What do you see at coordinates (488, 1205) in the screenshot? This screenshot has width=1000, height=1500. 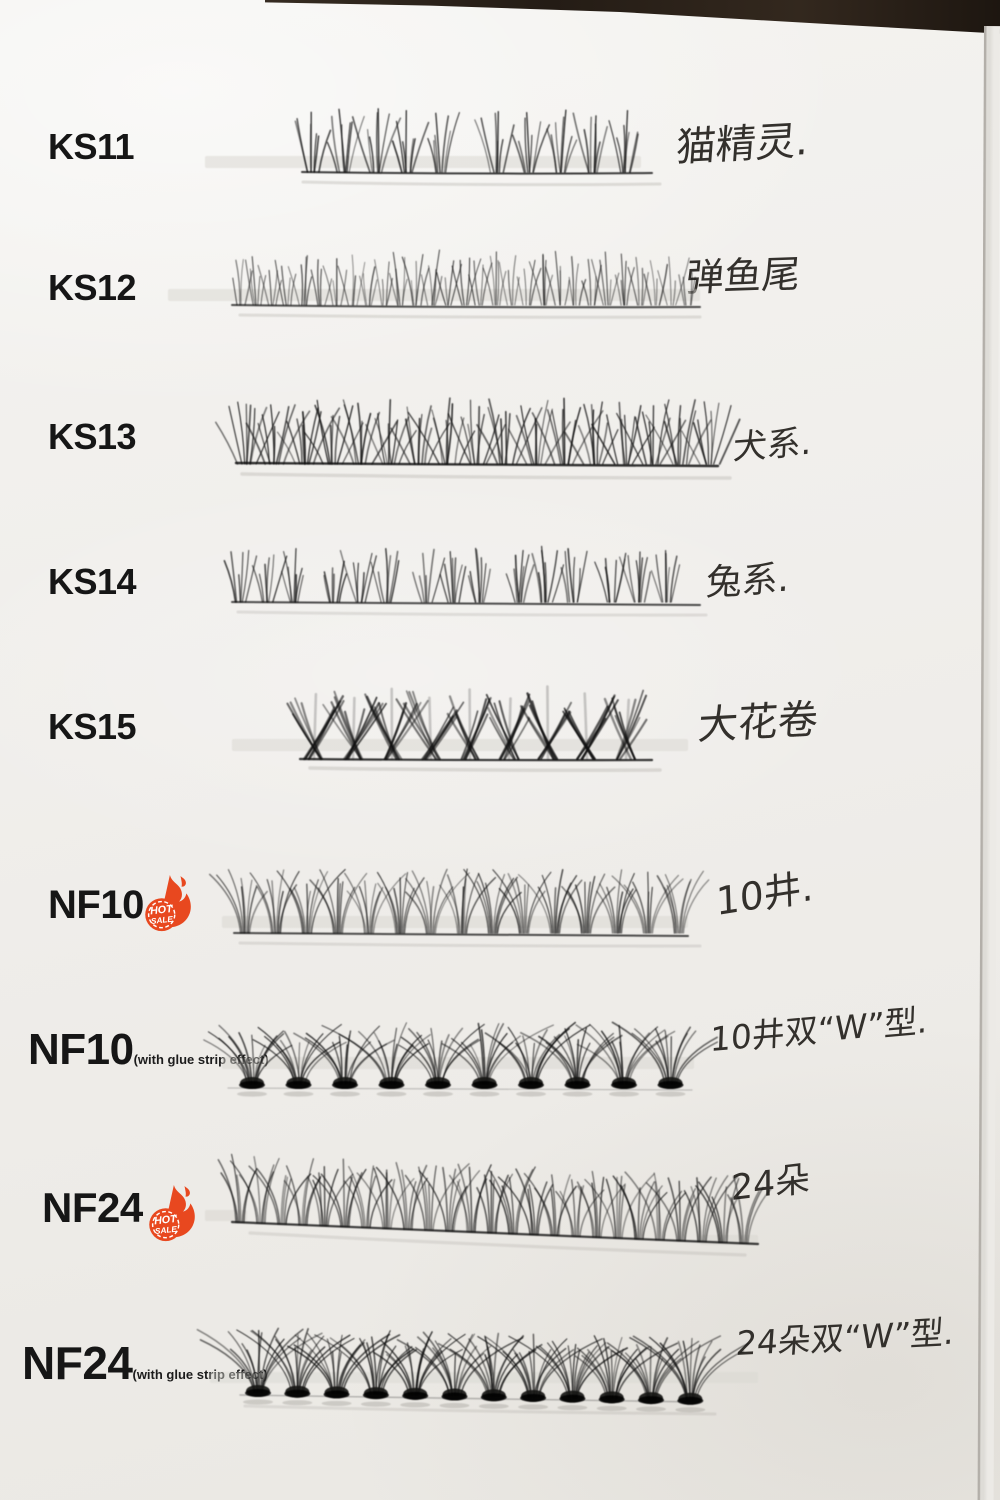 I see `lash-sample-nf24` at bounding box center [488, 1205].